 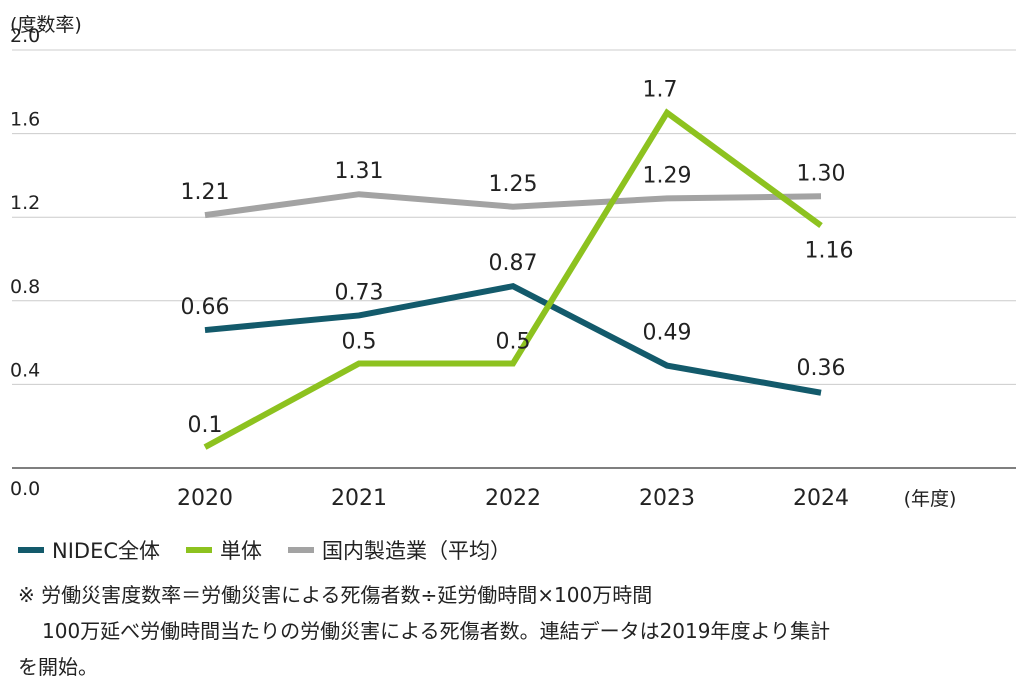 What do you see at coordinates (359, 171) in the screenshot?
I see `data-label: 1.31` at bounding box center [359, 171].